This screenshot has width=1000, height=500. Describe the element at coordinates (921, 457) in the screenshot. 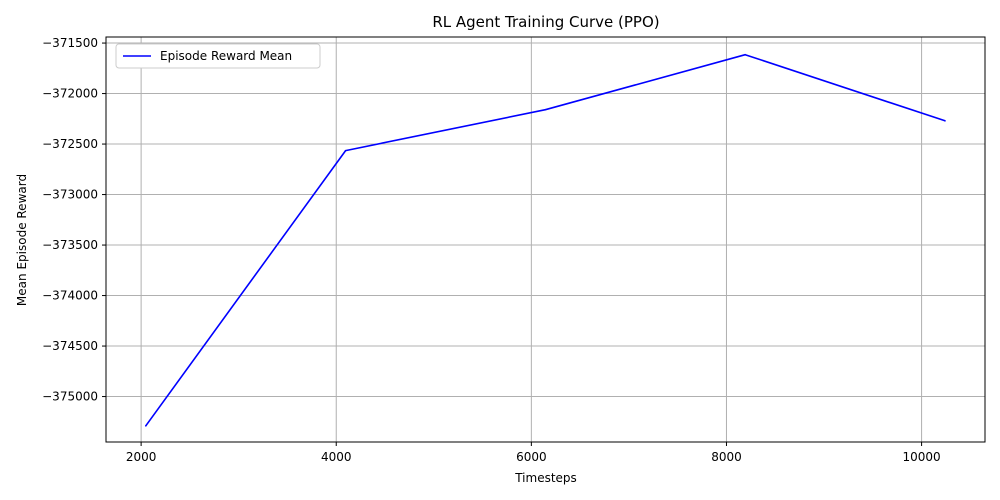

I see `x-tick-label: 10000` at that location.